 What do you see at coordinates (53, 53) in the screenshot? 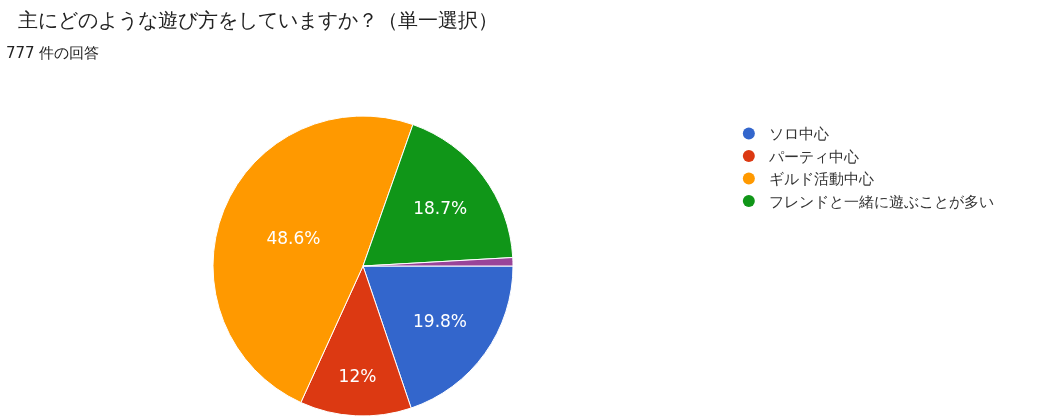
I see `text: 777 件の回答` at bounding box center [53, 53].